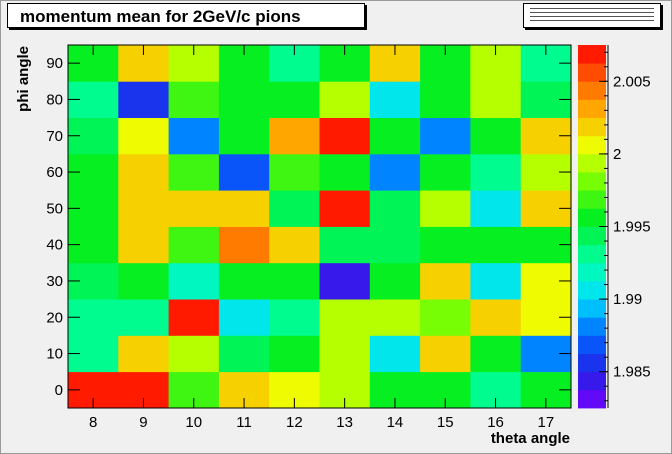 The image size is (672, 454). What do you see at coordinates (54, 136) in the screenshot?
I see `y-tick-label: 70` at bounding box center [54, 136].